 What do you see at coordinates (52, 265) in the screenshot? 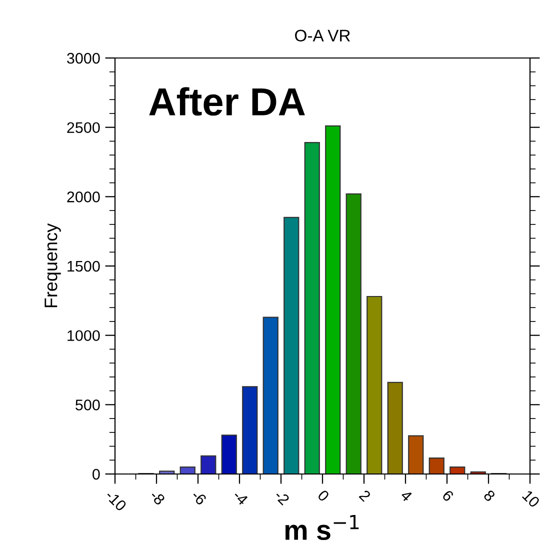
I see `y-axis-title: Frequency` at bounding box center [52, 265].